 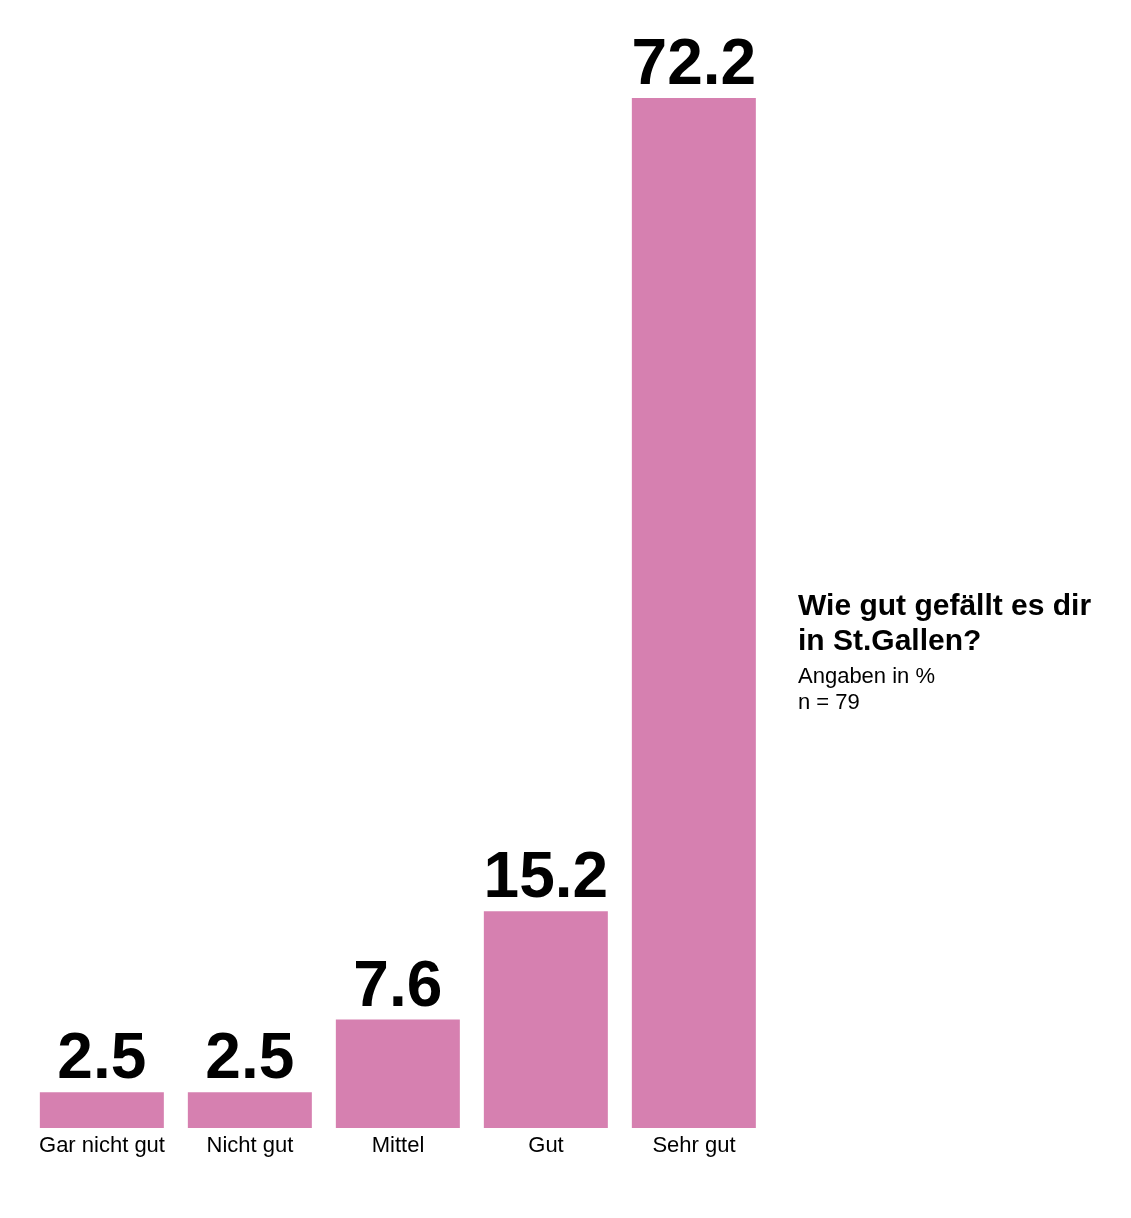 I want to click on text: Angaben in %, so click(x=867, y=676).